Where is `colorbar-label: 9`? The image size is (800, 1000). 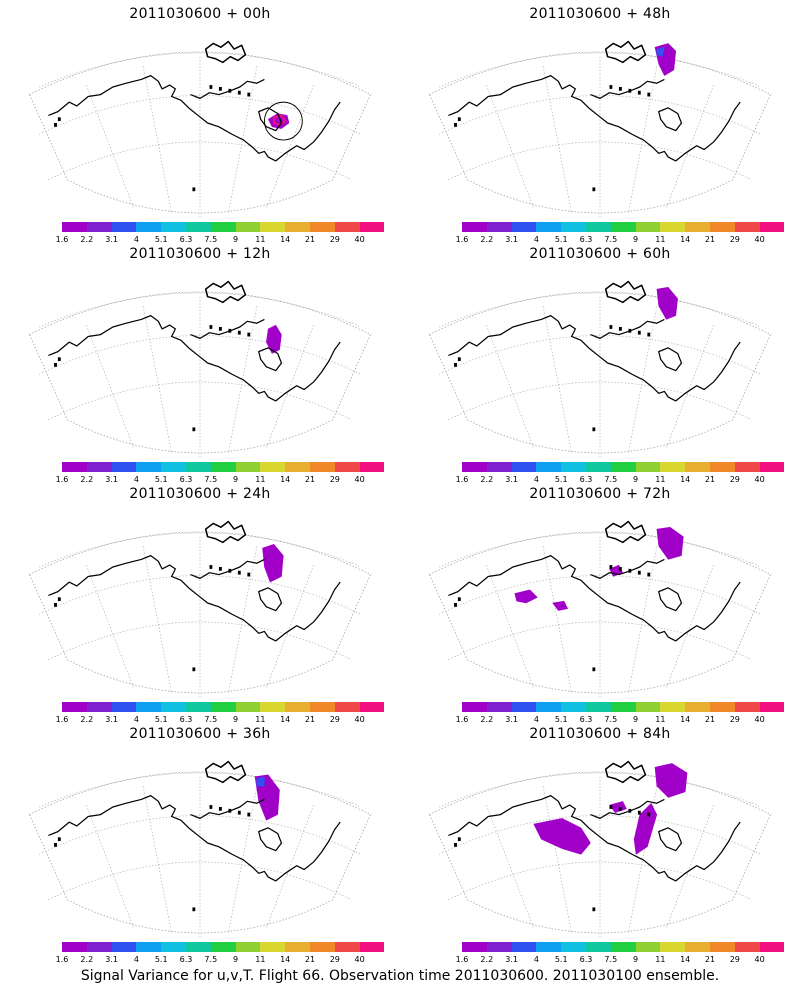 colorbar-label: 9 is located at coordinates (636, 239).